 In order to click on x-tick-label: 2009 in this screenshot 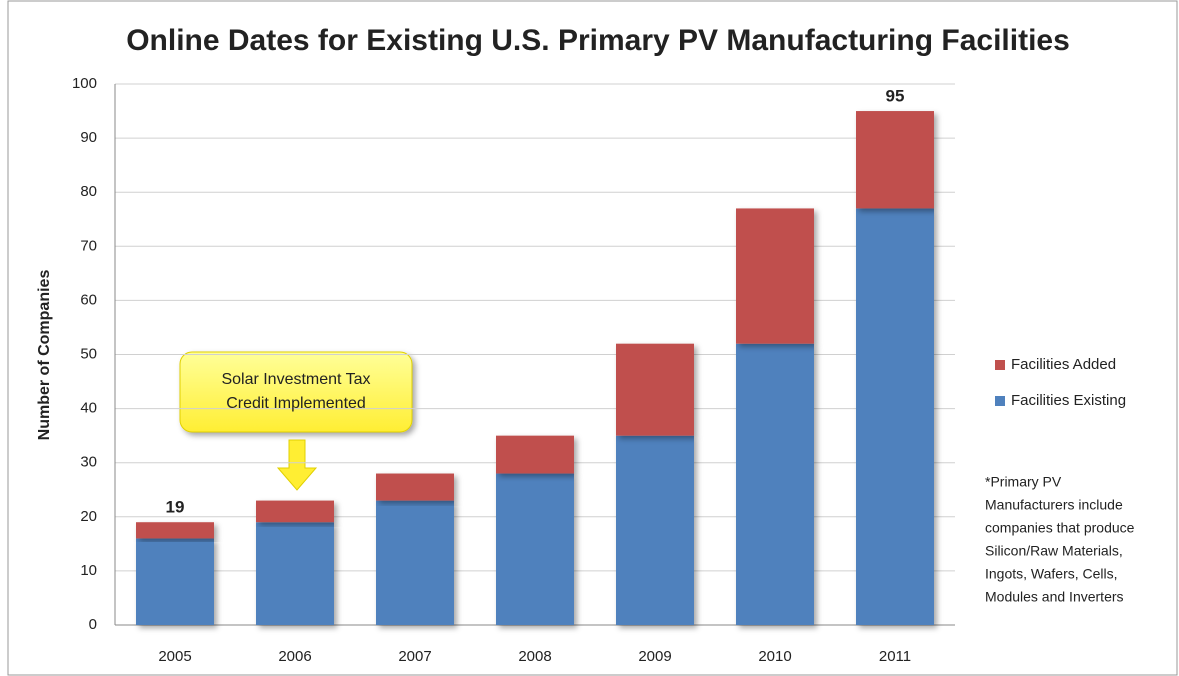, I will do `click(654, 656)`.